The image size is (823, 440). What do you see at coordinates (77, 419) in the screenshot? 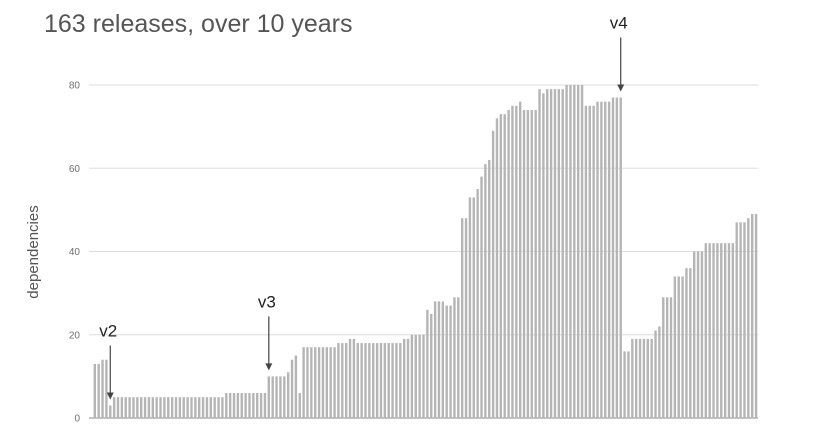
I see `y-tick-label: 0` at bounding box center [77, 419].